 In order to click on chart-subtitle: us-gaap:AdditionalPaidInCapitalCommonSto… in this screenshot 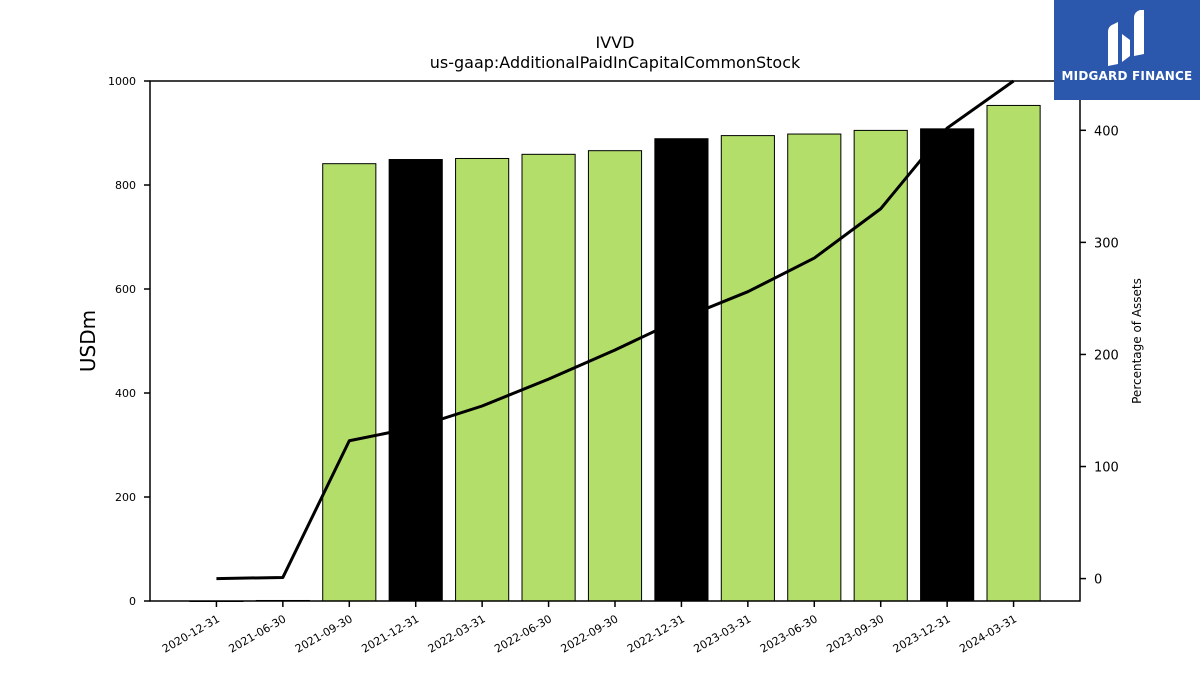, I will do `click(615, 62)`.